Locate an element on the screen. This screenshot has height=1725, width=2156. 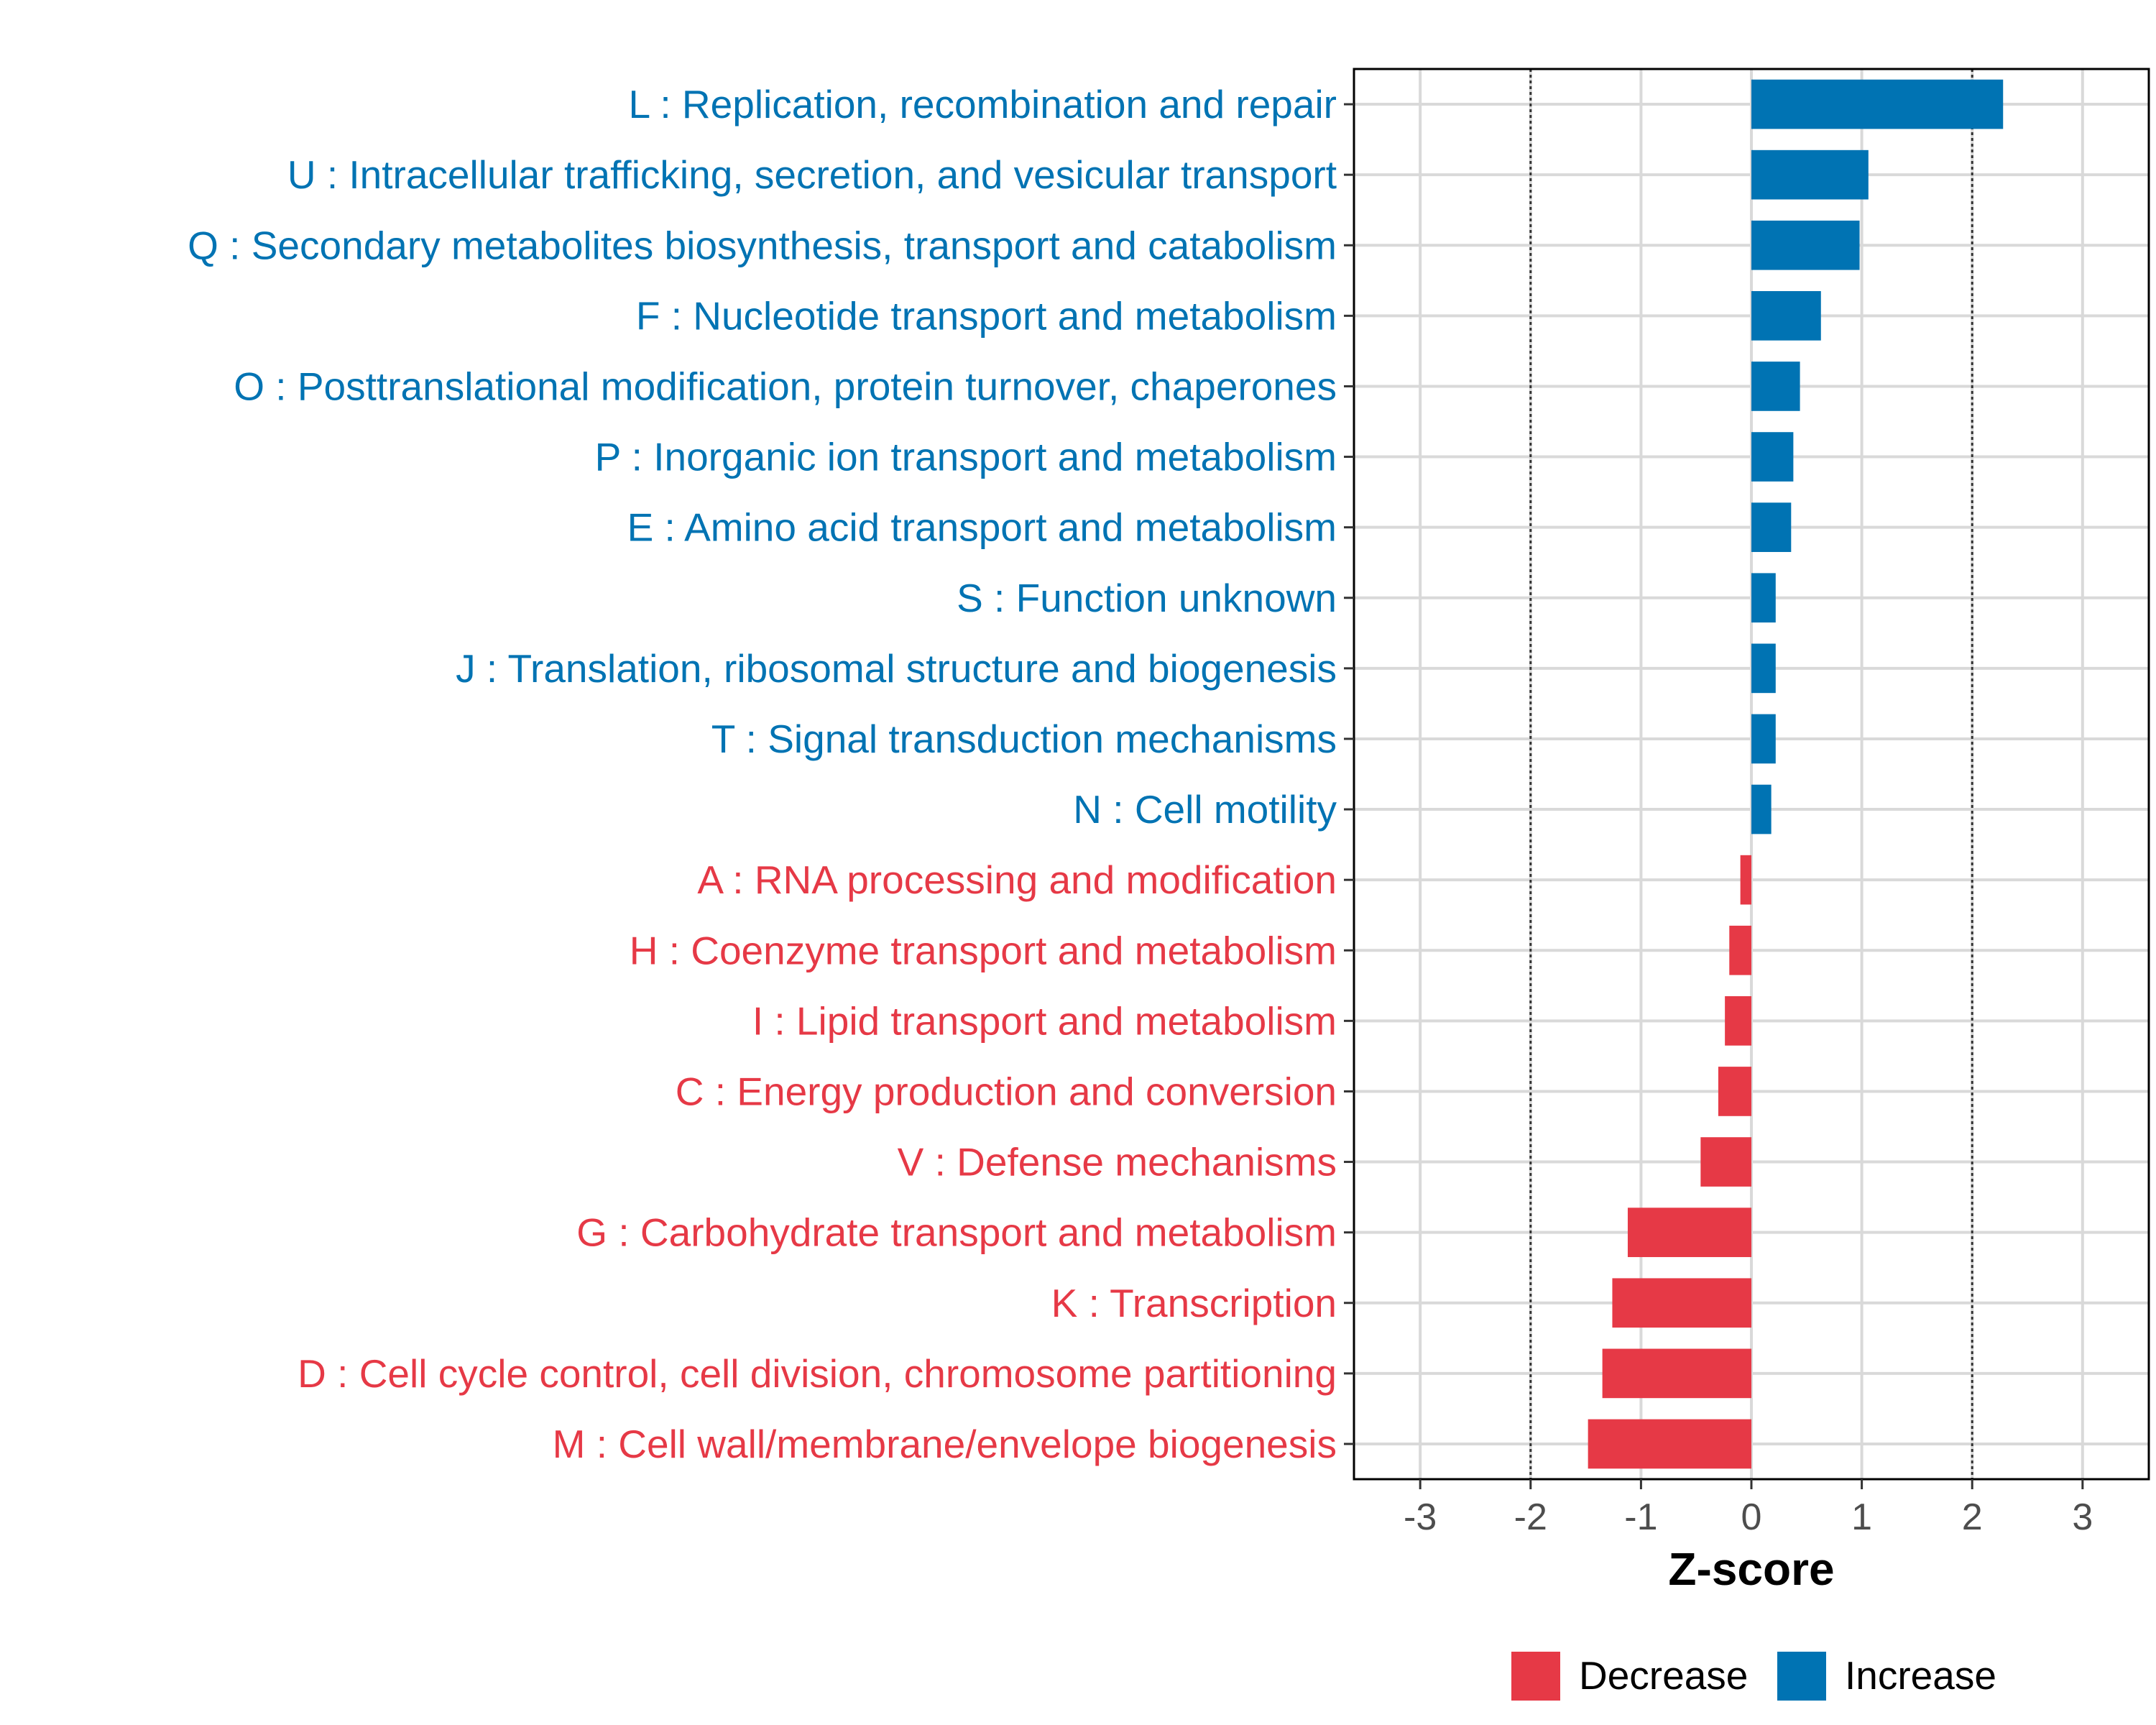
x-tick-label: 0 is located at coordinates (1752, 1517).